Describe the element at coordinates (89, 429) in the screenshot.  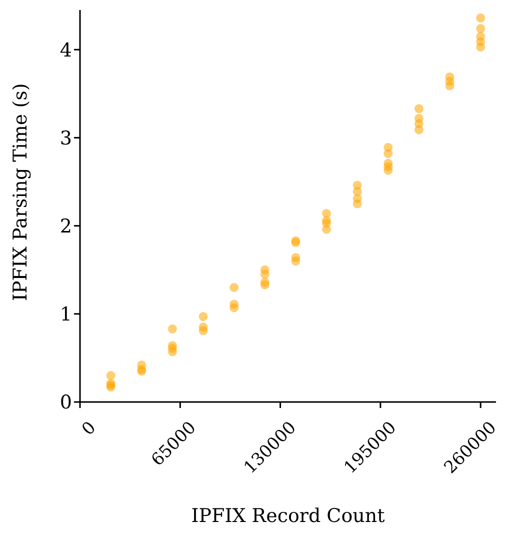
I see `x-tick-label: 0` at that location.